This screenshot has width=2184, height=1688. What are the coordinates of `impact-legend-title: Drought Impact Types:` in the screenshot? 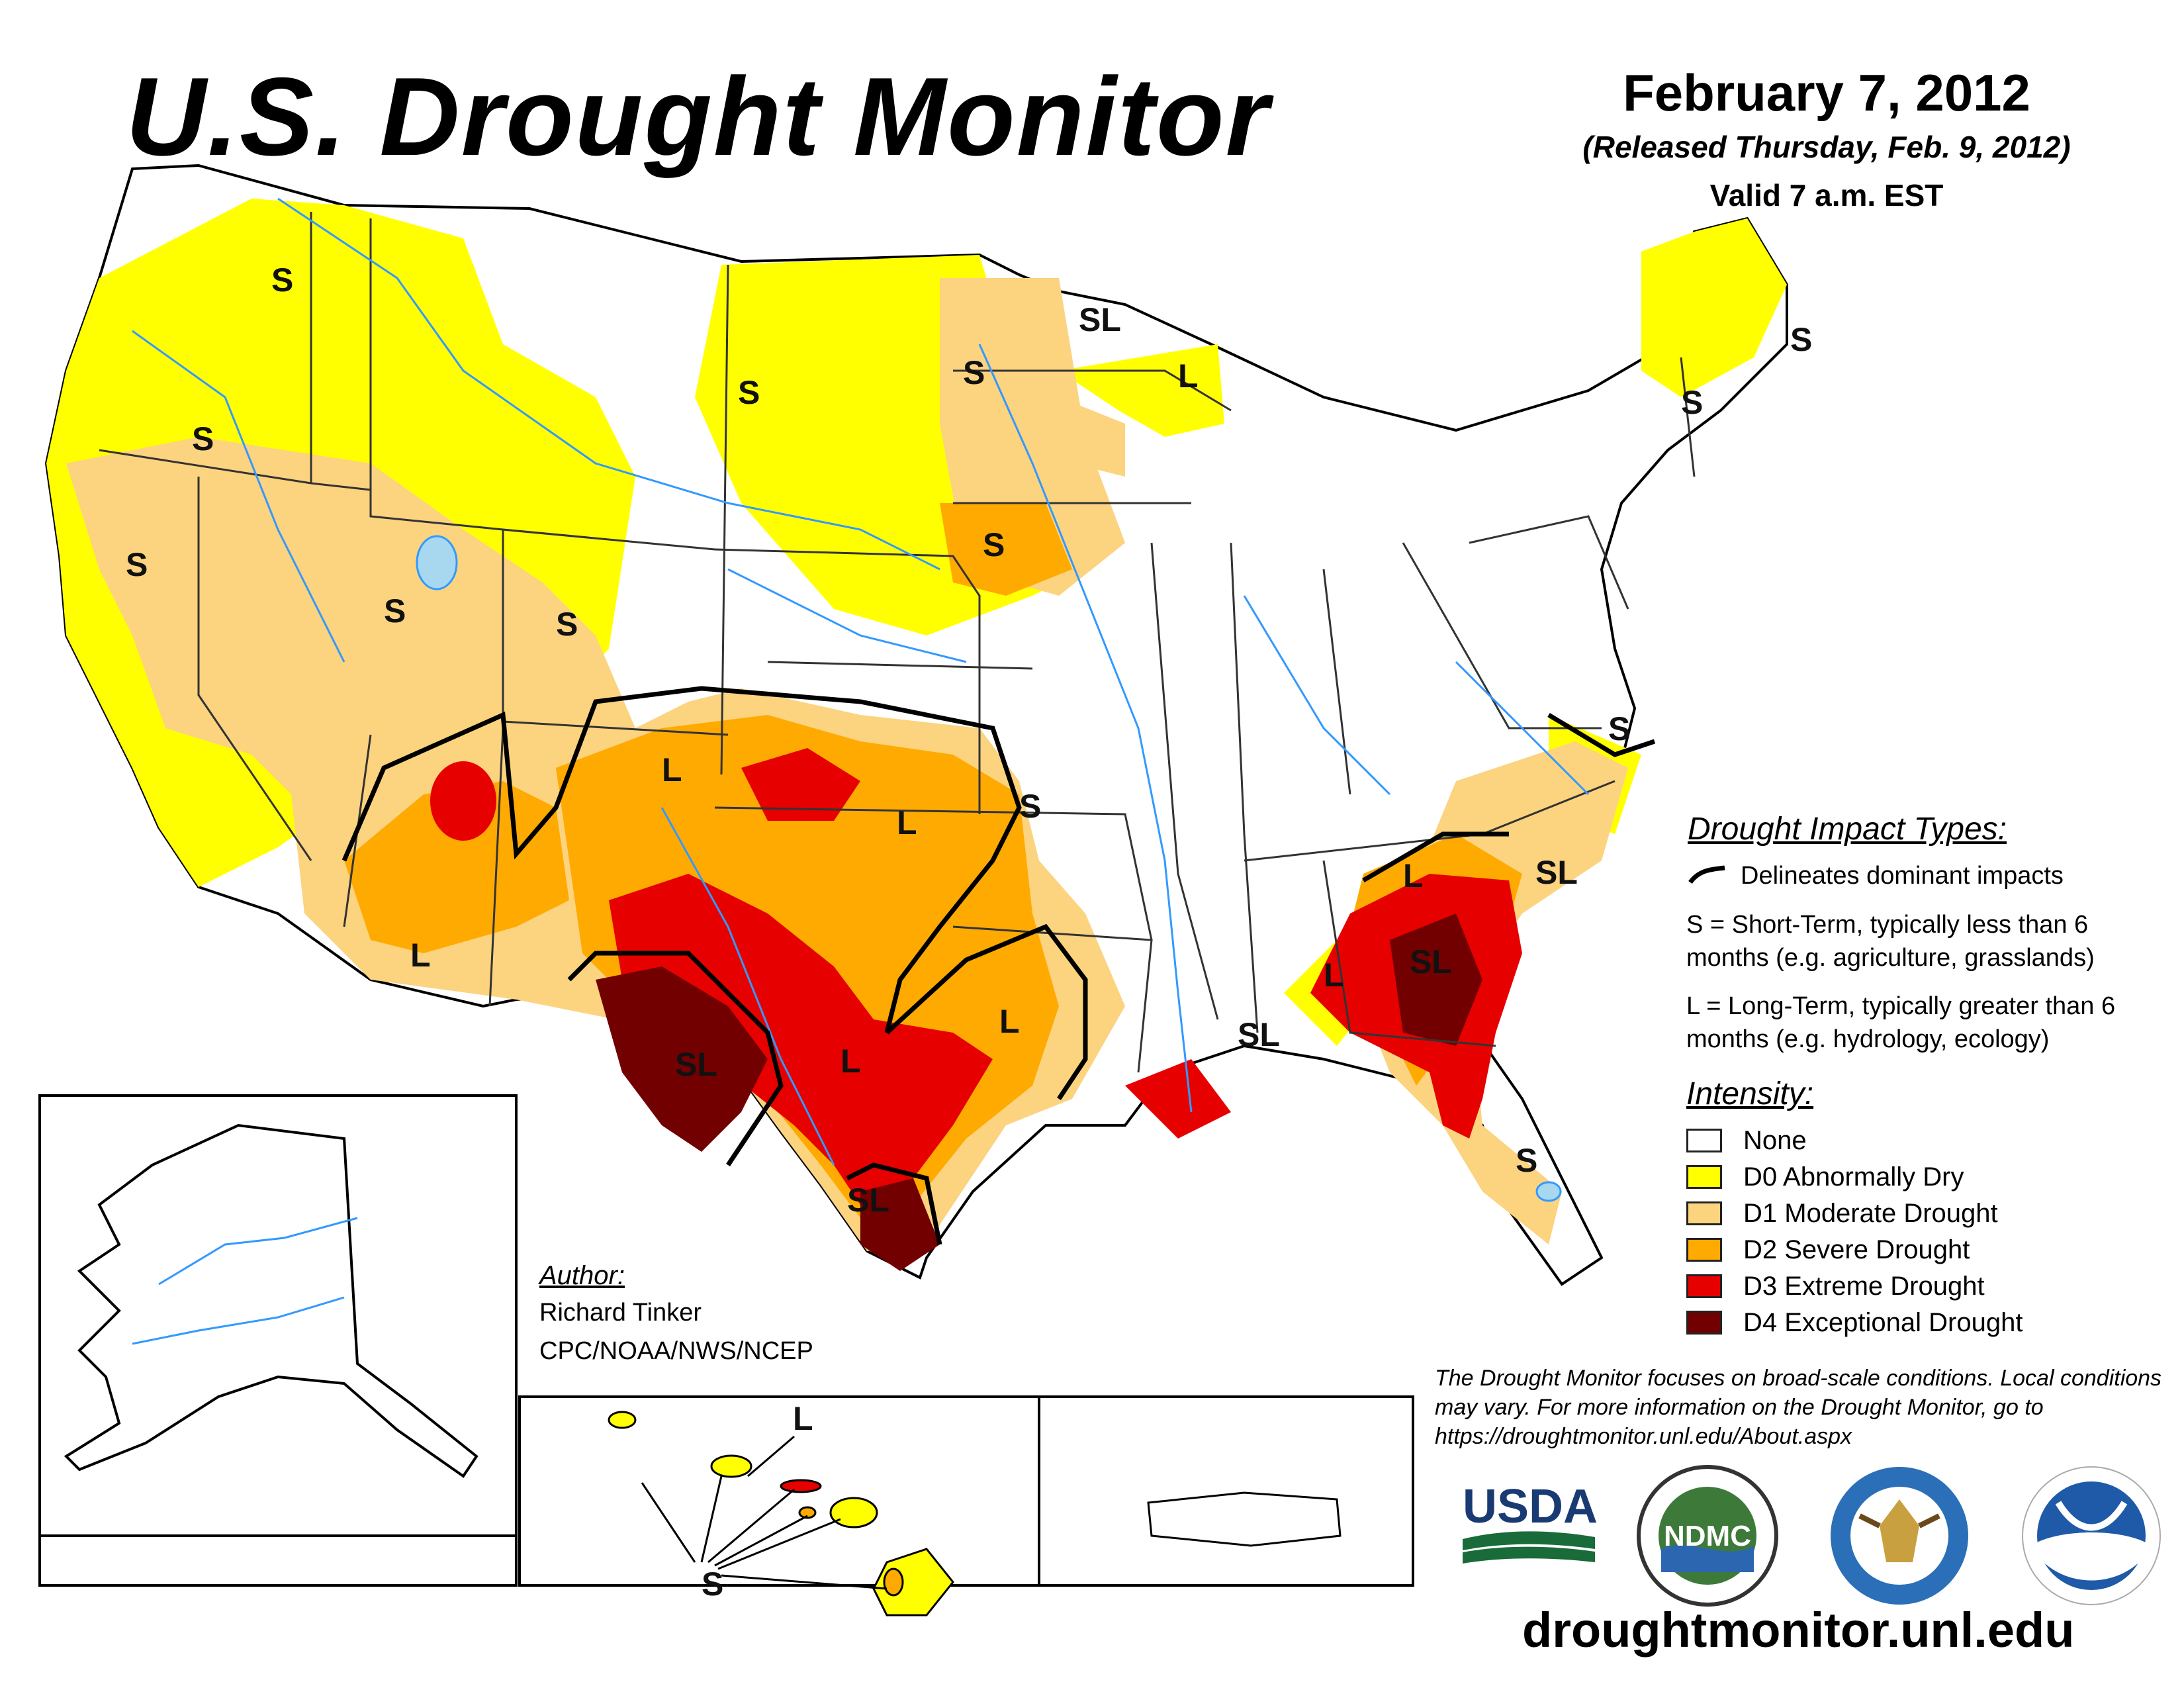 It's located at (1848, 829).